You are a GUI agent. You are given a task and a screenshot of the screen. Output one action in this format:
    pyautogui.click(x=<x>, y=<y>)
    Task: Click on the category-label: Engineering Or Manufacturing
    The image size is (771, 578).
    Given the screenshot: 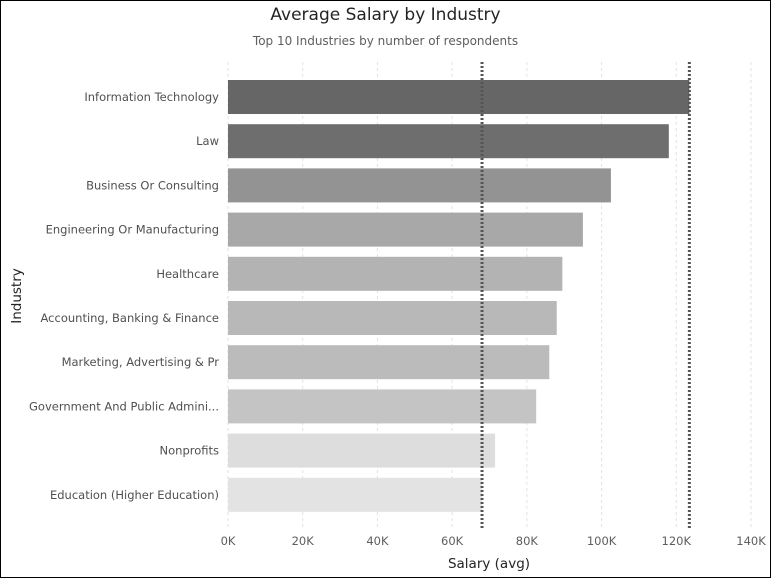 What is the action you would take?
    pyautogui.click(x=132, y=230)
    